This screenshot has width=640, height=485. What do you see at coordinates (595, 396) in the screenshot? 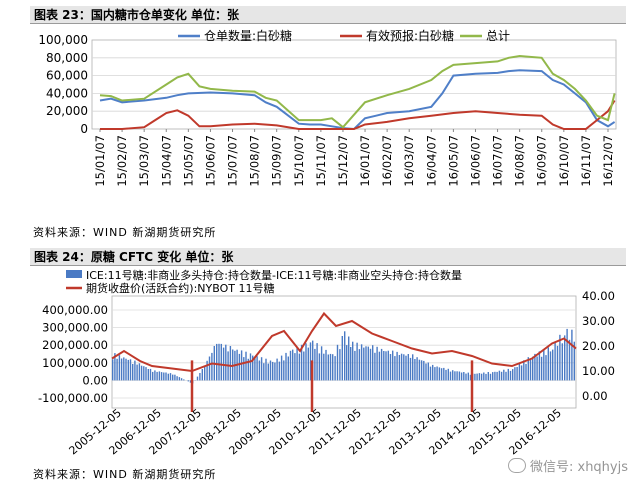
I see `y-tick-label-right: 0.00` at bounding box center [595, 396].